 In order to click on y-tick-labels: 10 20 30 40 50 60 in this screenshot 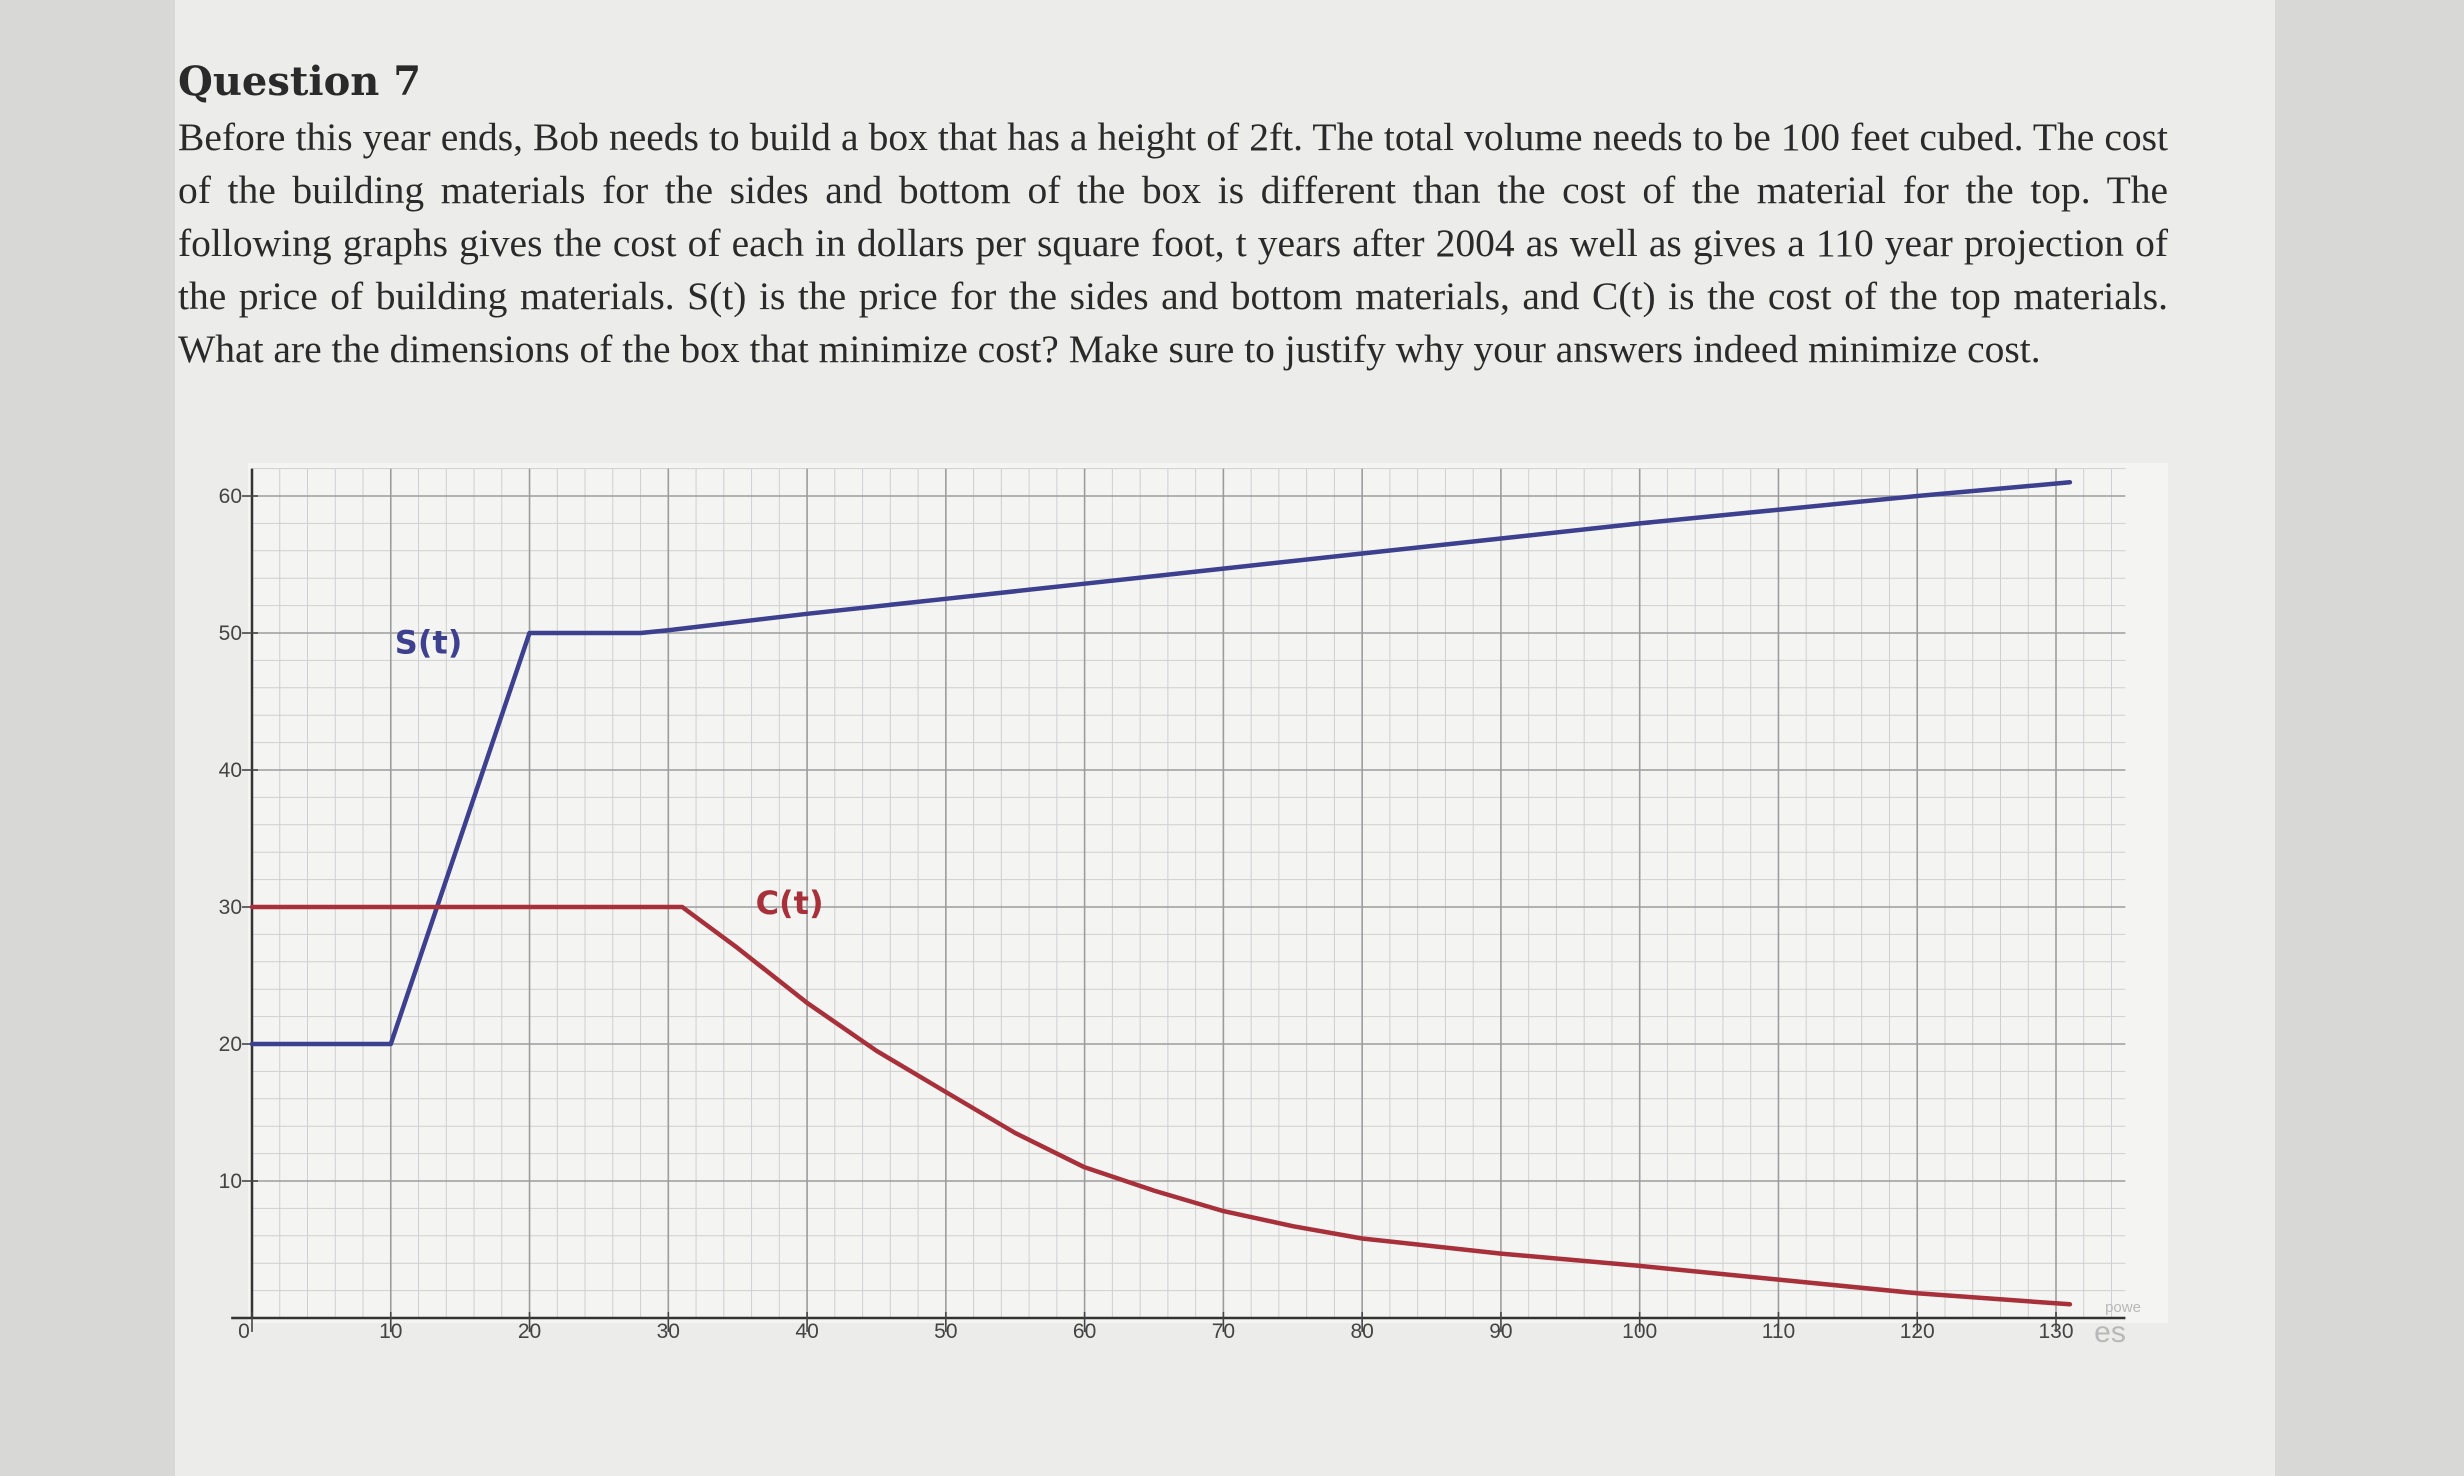, I will do `click(238, 839)`.